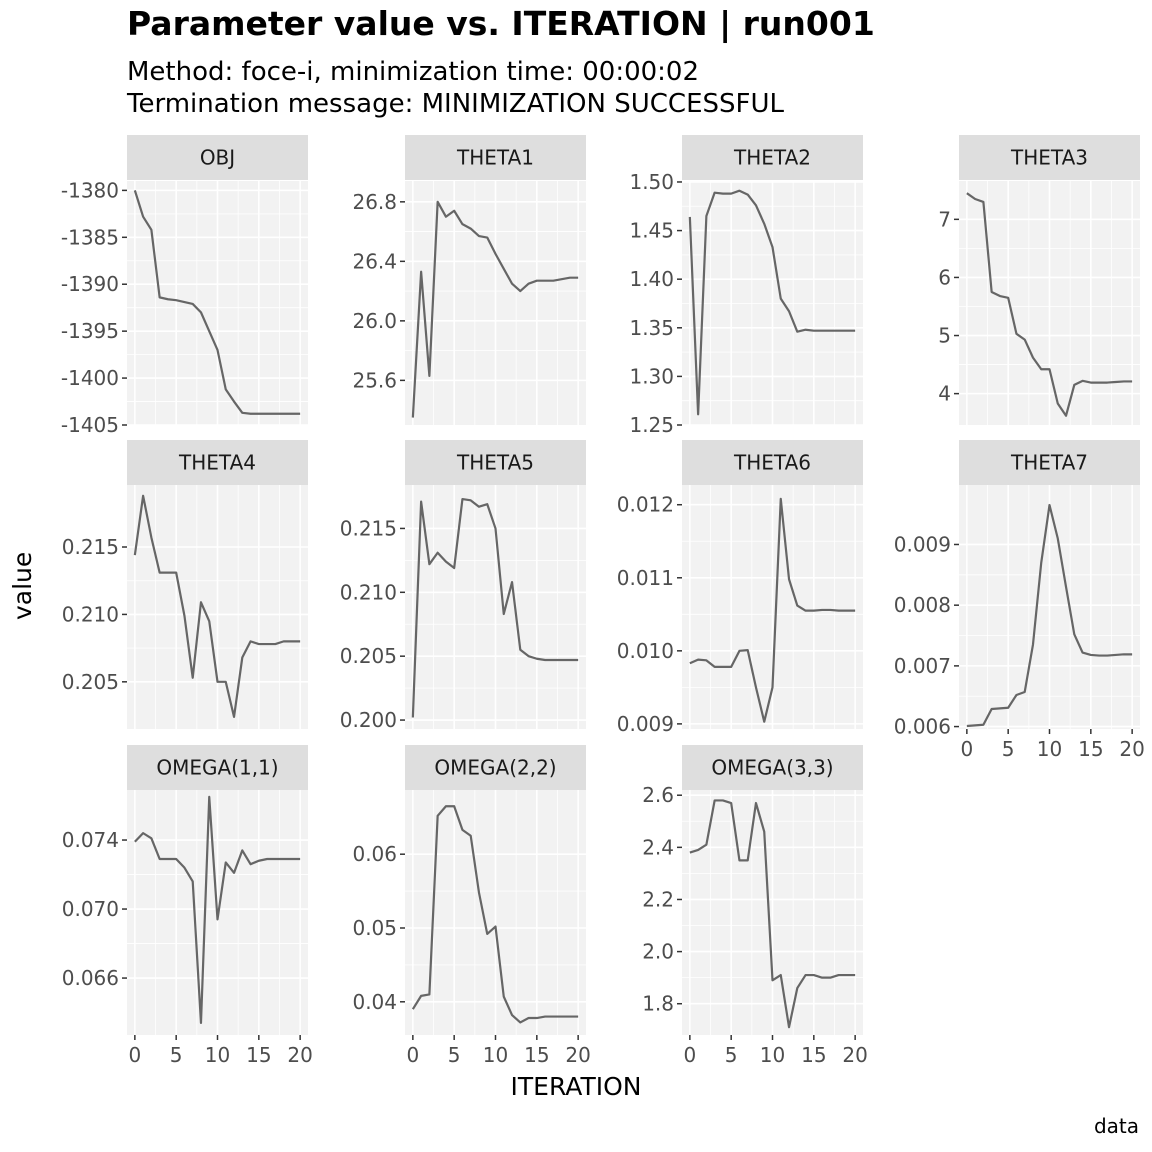 The image size is (1152, 1152). I want to click on panel-omega-1-1: OMEGA(1,1) 0.066 0.070 0.074 0 5 10 15 20, so click(187, 906).